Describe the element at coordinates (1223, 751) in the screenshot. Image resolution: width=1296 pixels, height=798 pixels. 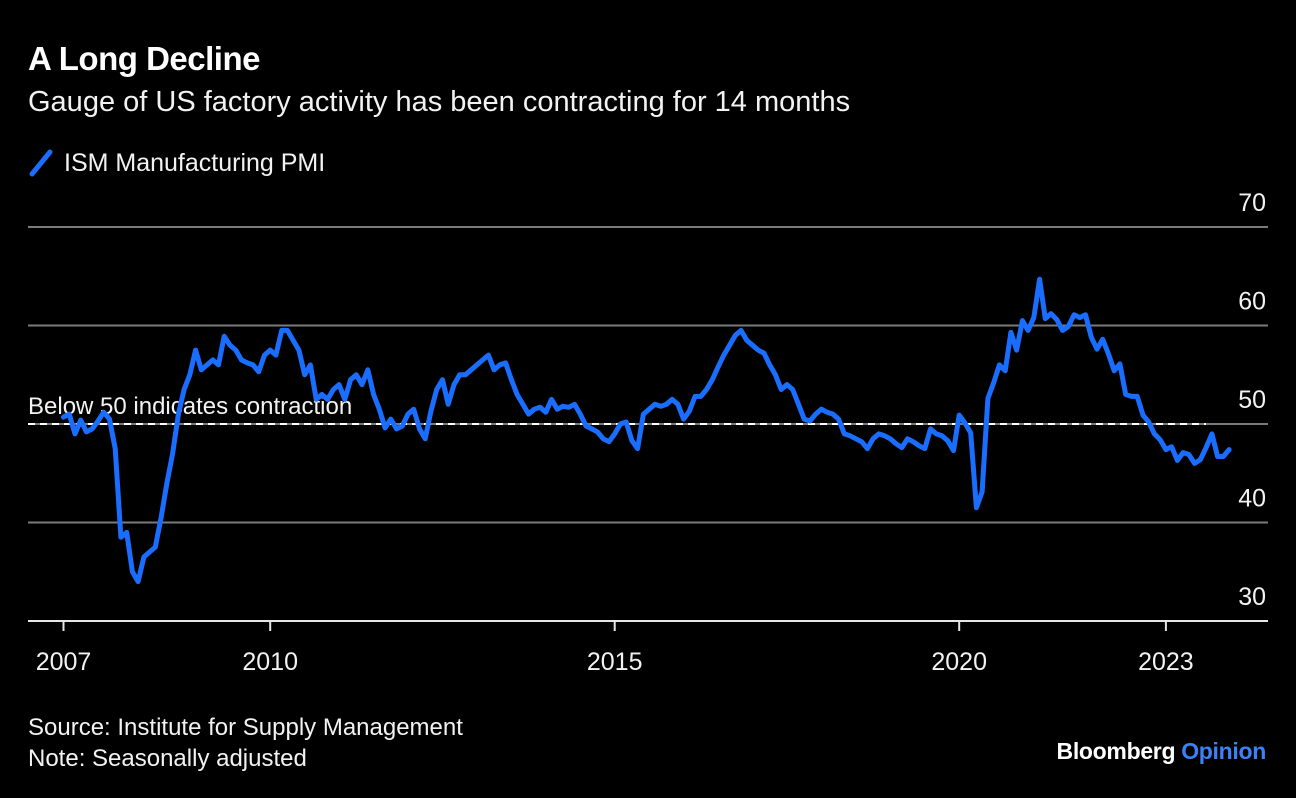
I see `brand-suffix: Opinion` at that location.